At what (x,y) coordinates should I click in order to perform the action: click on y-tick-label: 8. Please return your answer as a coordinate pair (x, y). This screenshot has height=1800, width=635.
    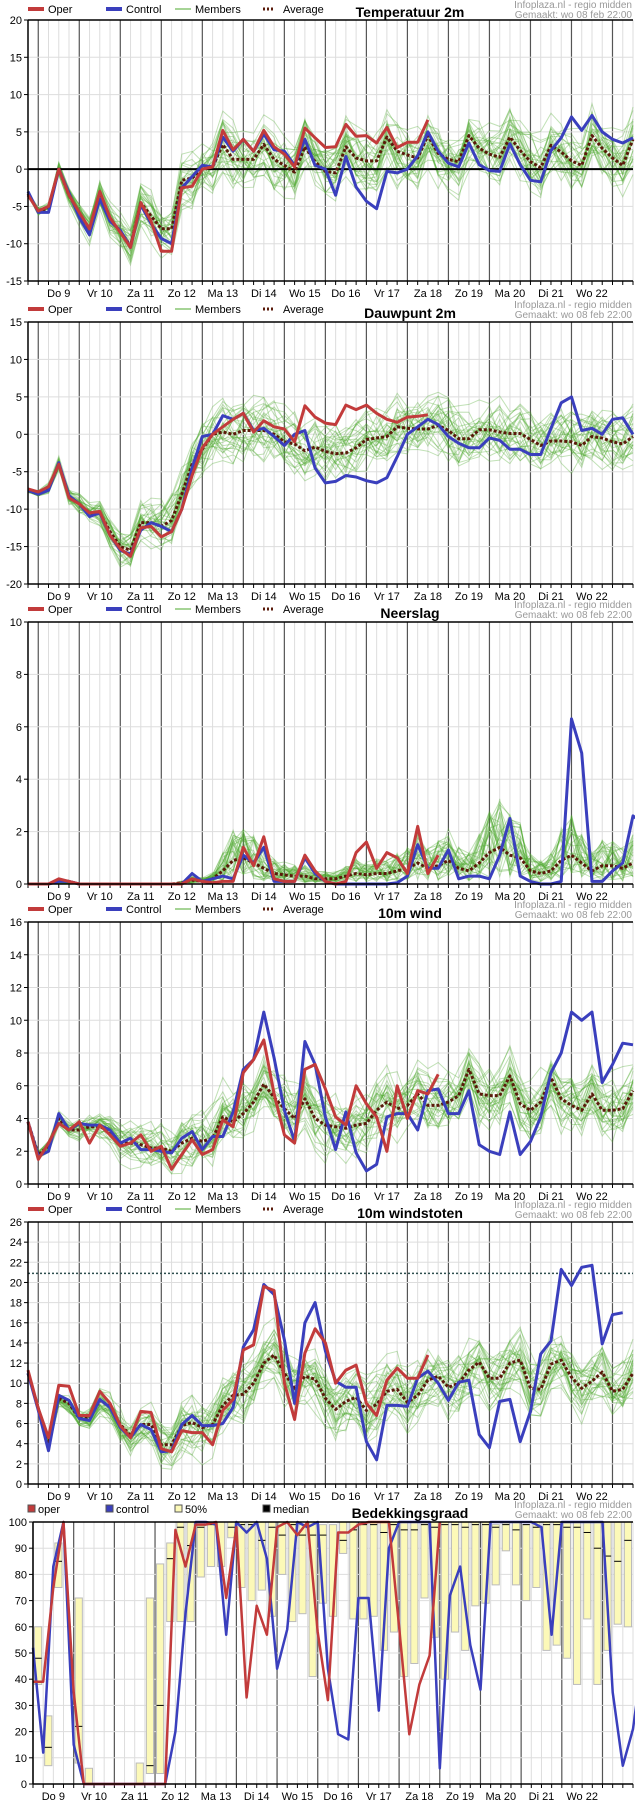
    Looking at the image, I should click on (19, 1054).